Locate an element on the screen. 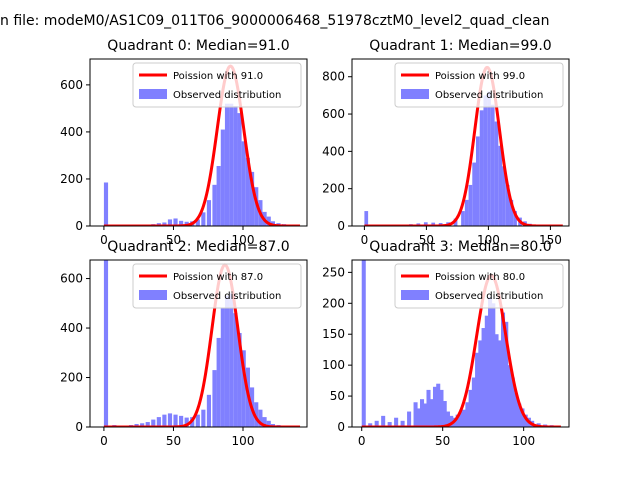 The height and width of the screenshot is (480, 640). y-tick-label: 150 is located at coordinates (333, 334).